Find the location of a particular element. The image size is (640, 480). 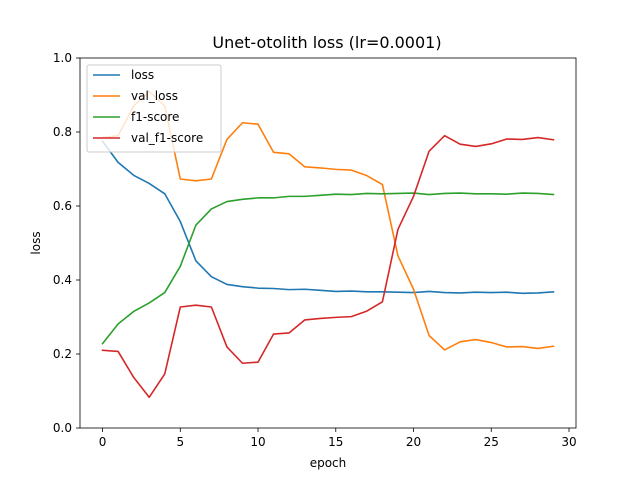

x-axis: 0 5 10 15 20 25 30 is located at coordinates (338, 438).